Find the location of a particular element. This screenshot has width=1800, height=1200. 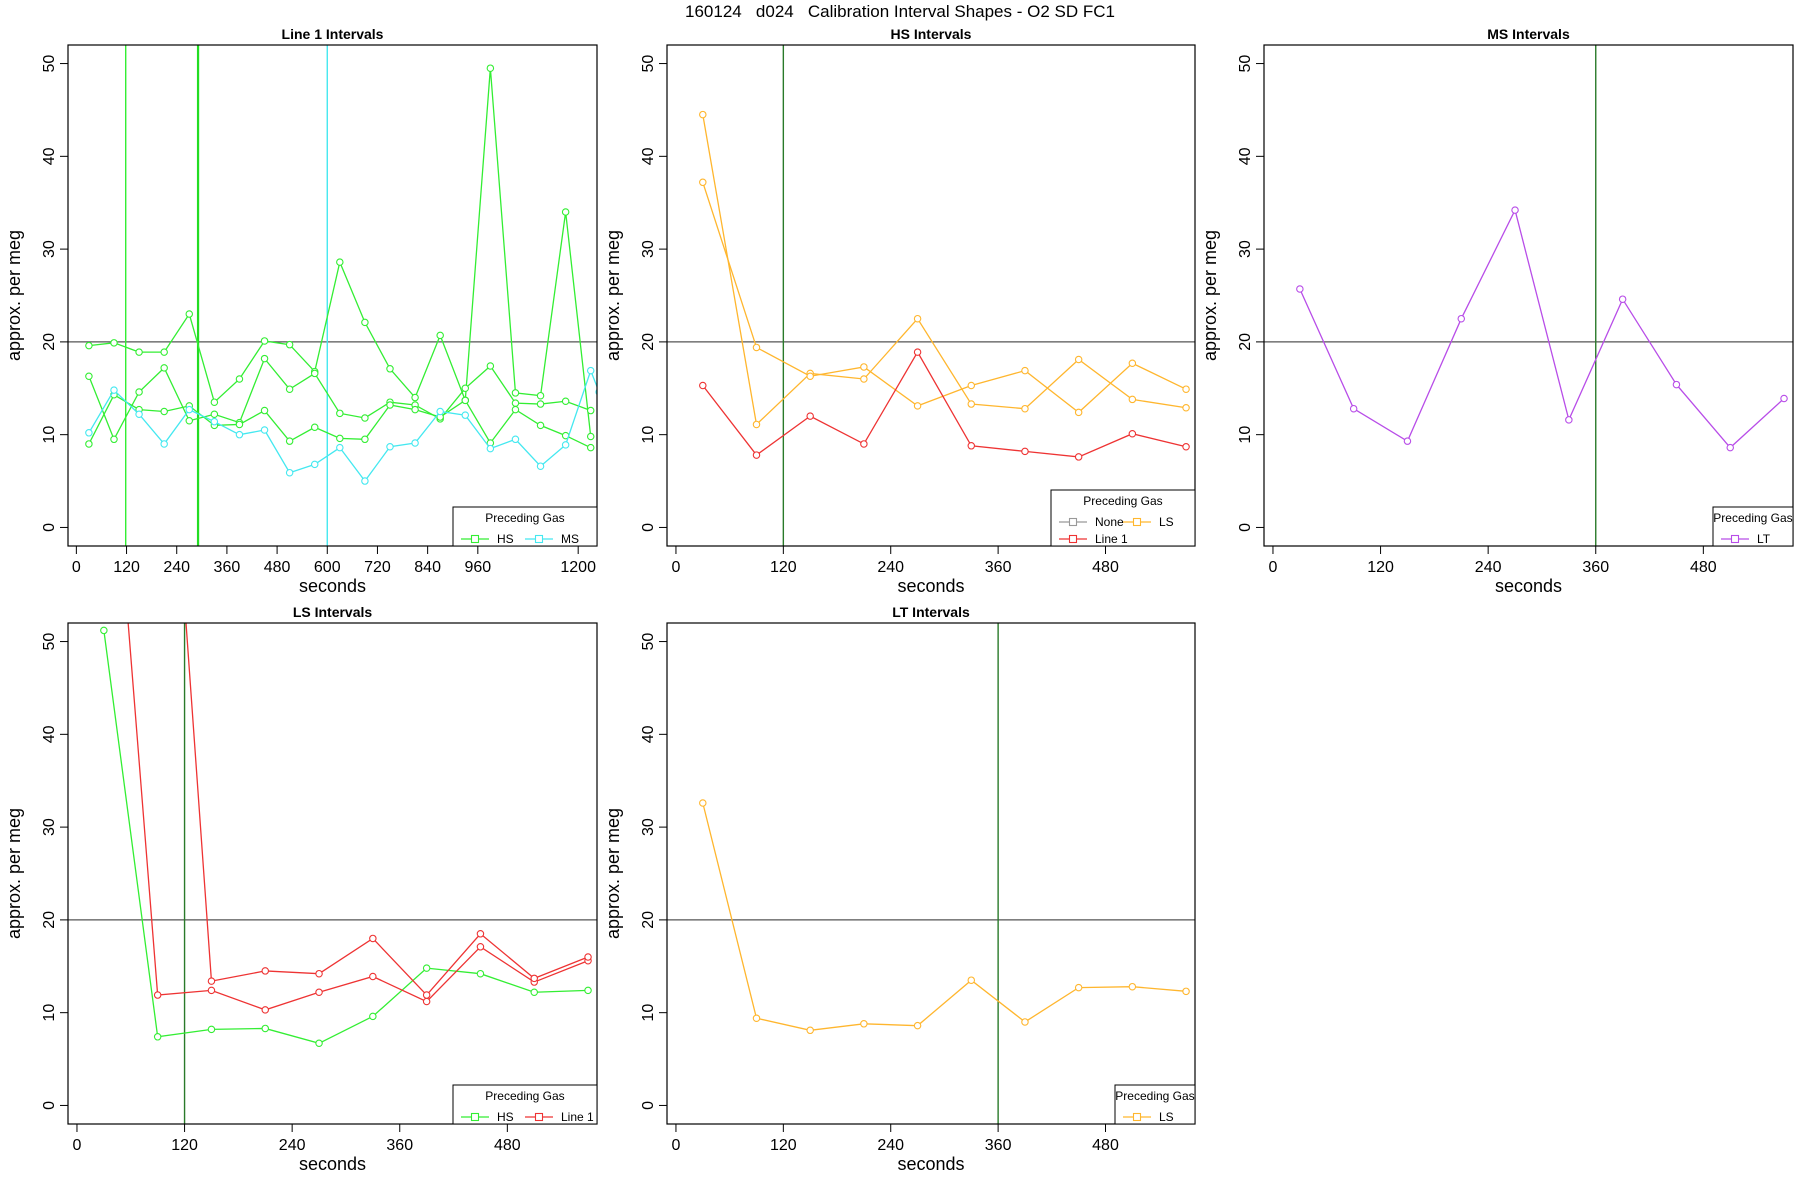

x-tick-label: 360 is located at coordinates (998, 1145).